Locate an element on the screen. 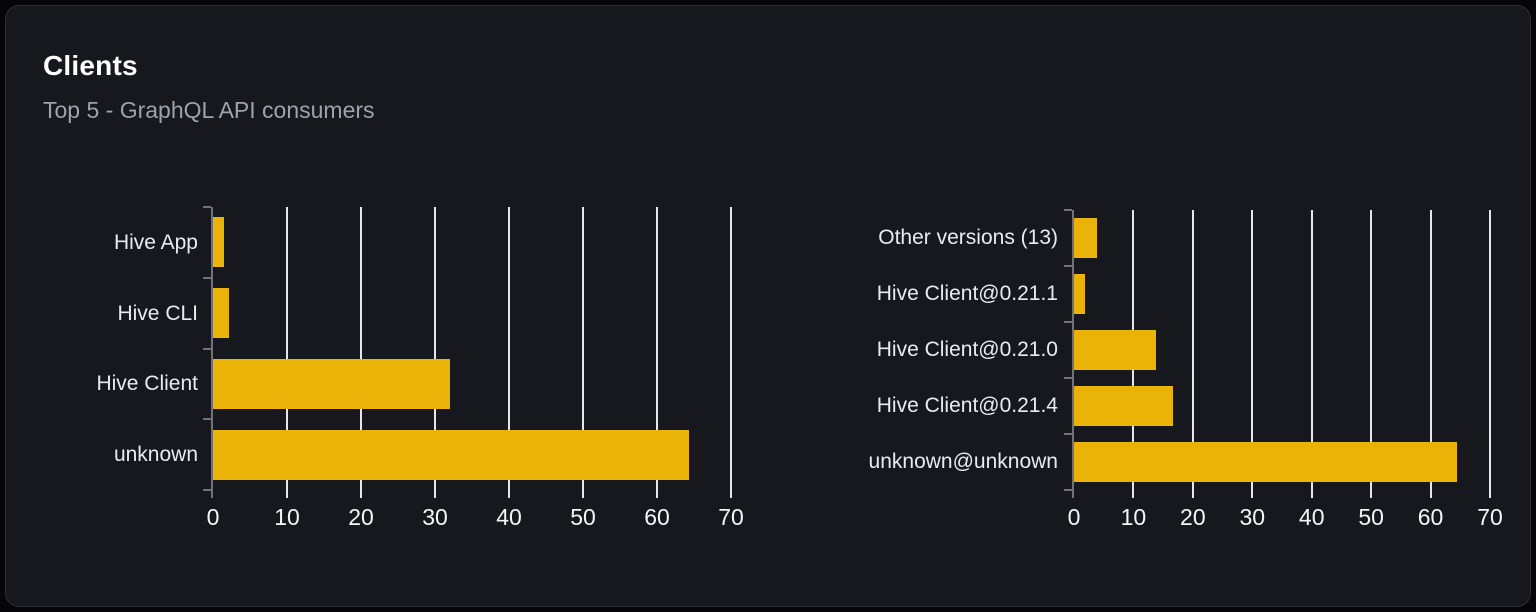  category-label: Hive Client@0.21.0 is located at coordinates (967, 350).